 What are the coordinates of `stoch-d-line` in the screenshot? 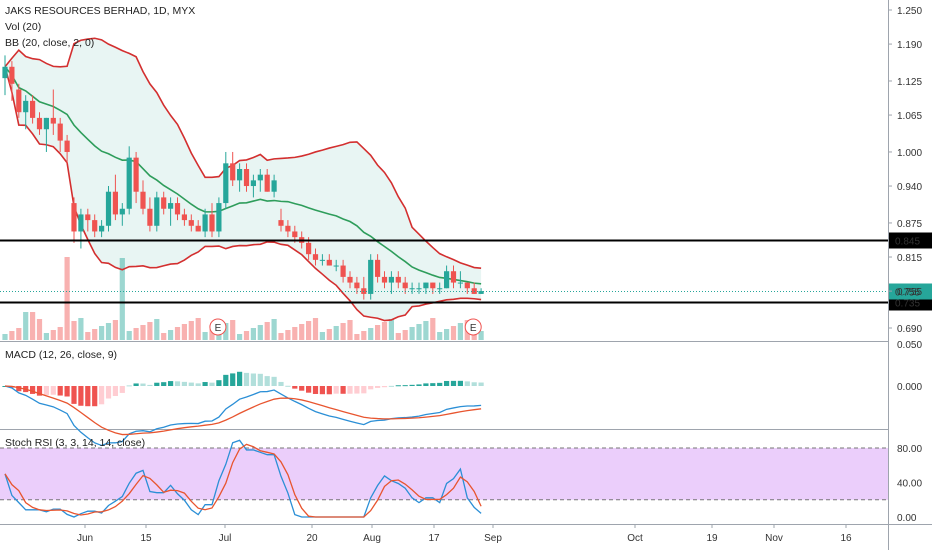 It's located at (243, 480).